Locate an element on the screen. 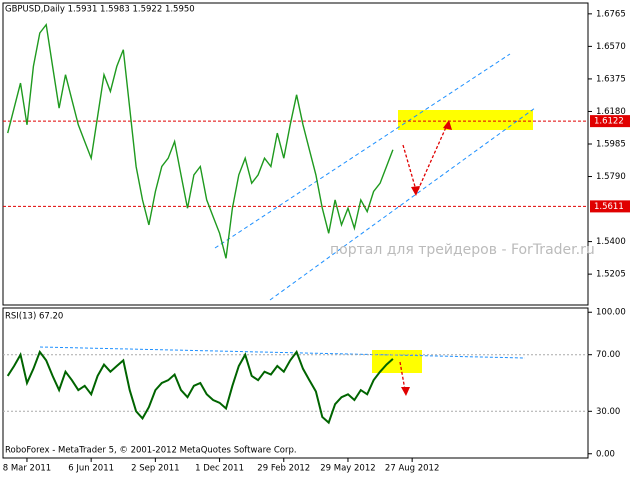 This screenshot has height=480, width=640. y-tick-label: 0.00 is located at coordinates (605, 454).